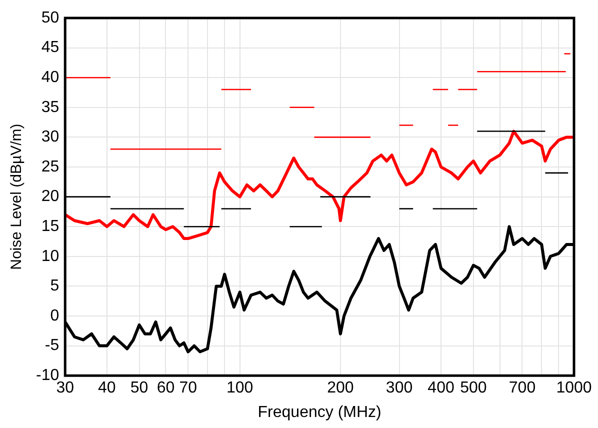 Image resolution: width=598 pixels, height=428 pixels. What do you see at coordinates (50, 227) in the screenshot?
I see `y-tick-label: 15` at bounding box center [50, 227].